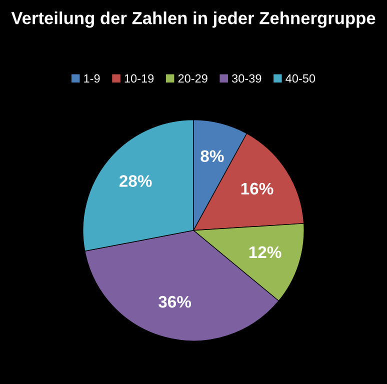 The width and height of the screenshot is (387, 384). I want to click on legend-label: 10-19, so click(139, 78).